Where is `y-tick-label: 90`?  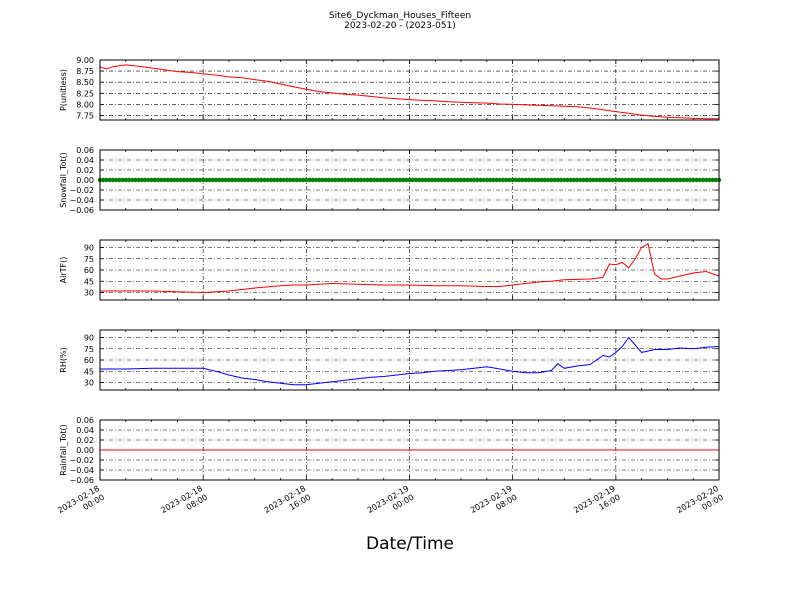 y-tick-label: 90 is located at coordinates (89, 338).